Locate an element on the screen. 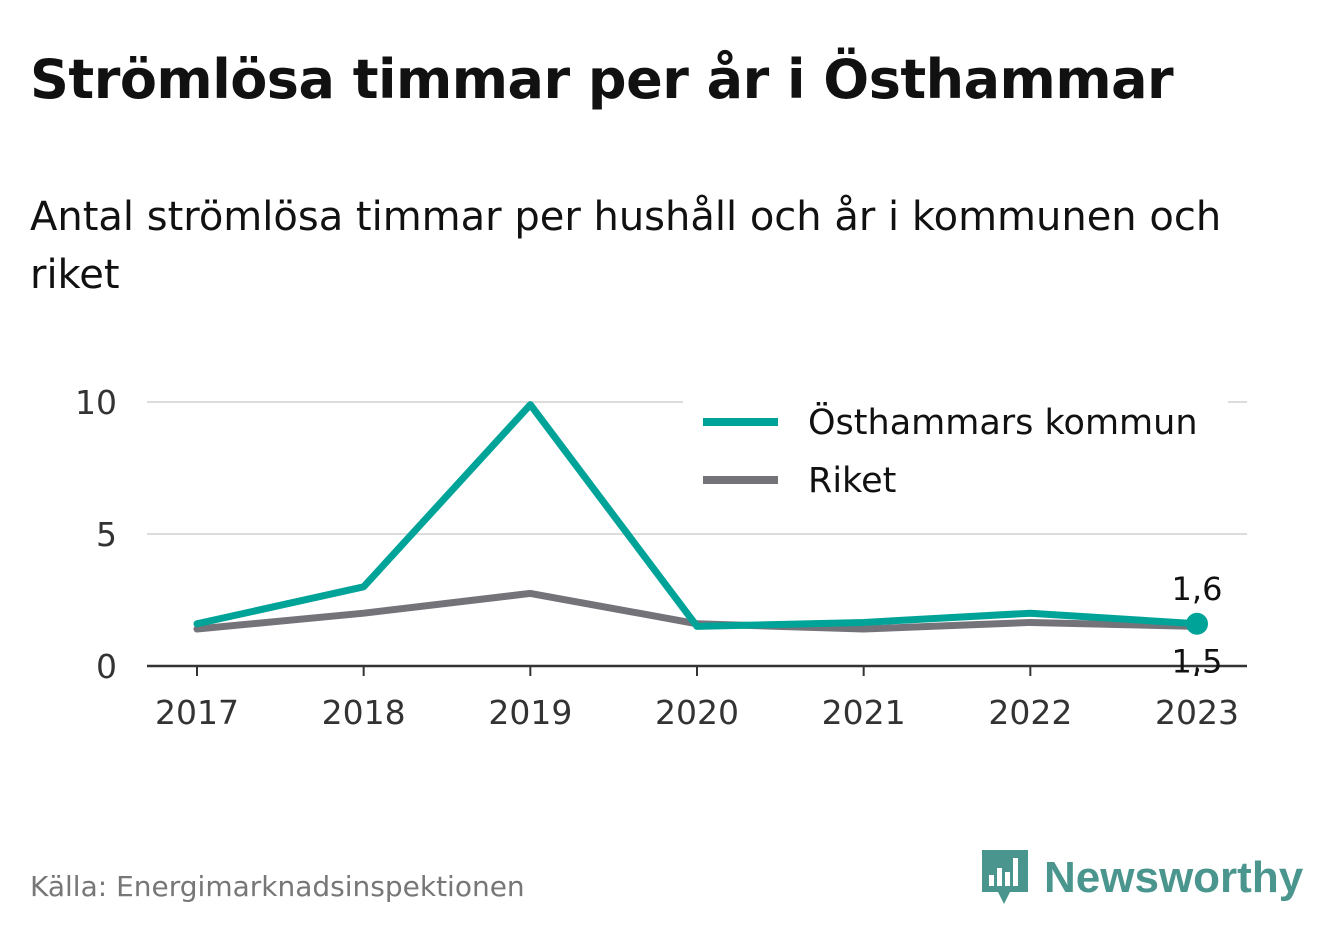 This screenshot has width=1322, height=939. x-tick-label: 2023 is located at coordinates (1197, 712).